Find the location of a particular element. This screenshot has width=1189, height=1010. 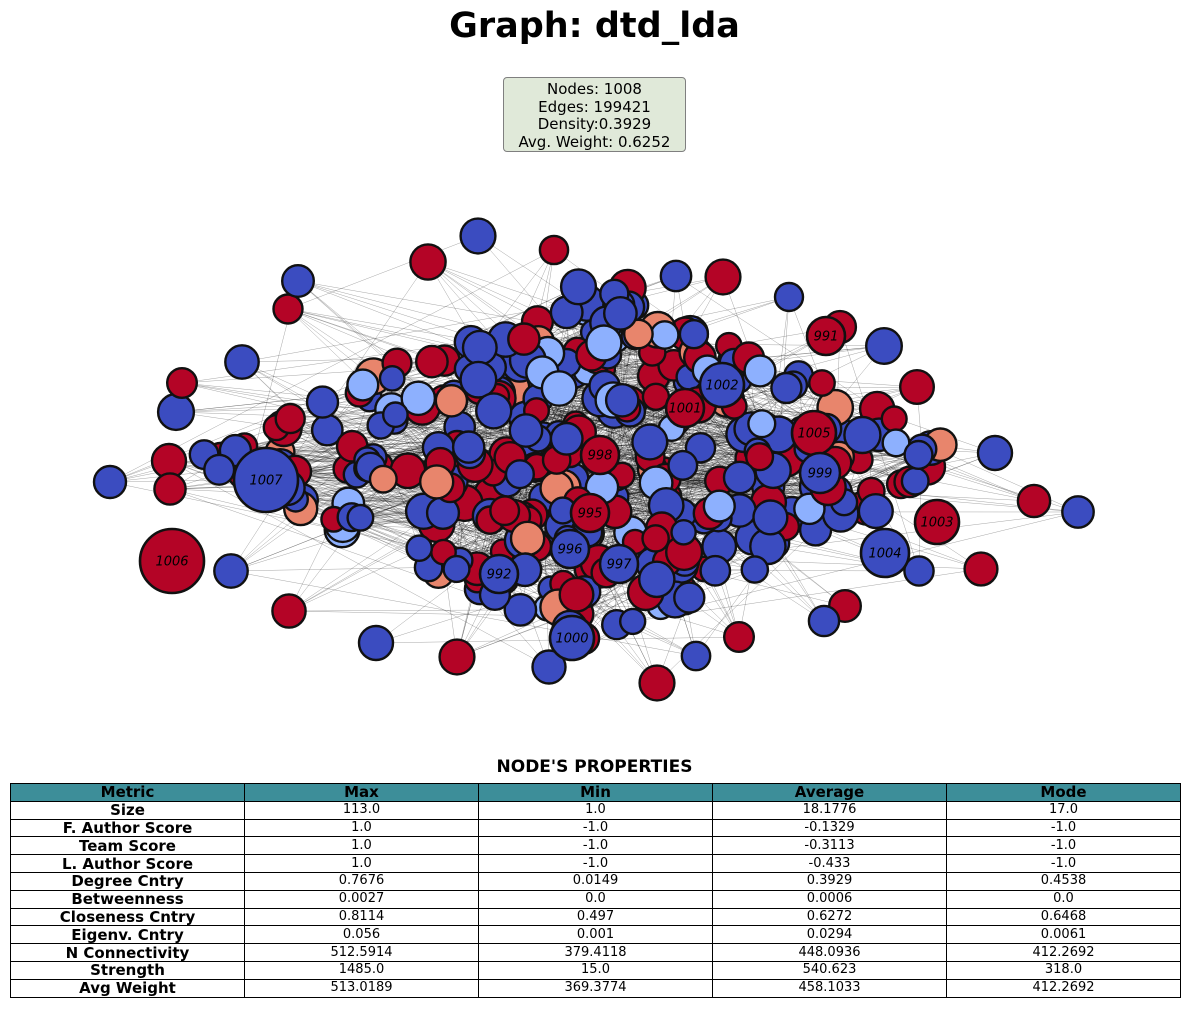

header-min: Min is located at coordinates (595, 792).